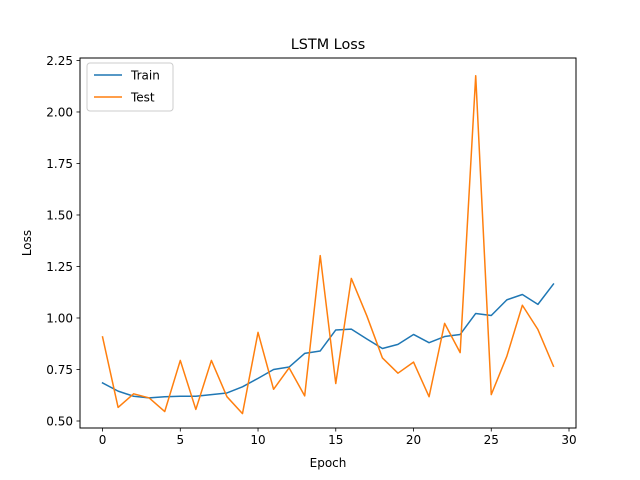 The height and width of the screenshot is (480, 640). Describe the element at coordinates (59, 421) in the screenshot. I see `y-tick-label: 0.50` at that location.